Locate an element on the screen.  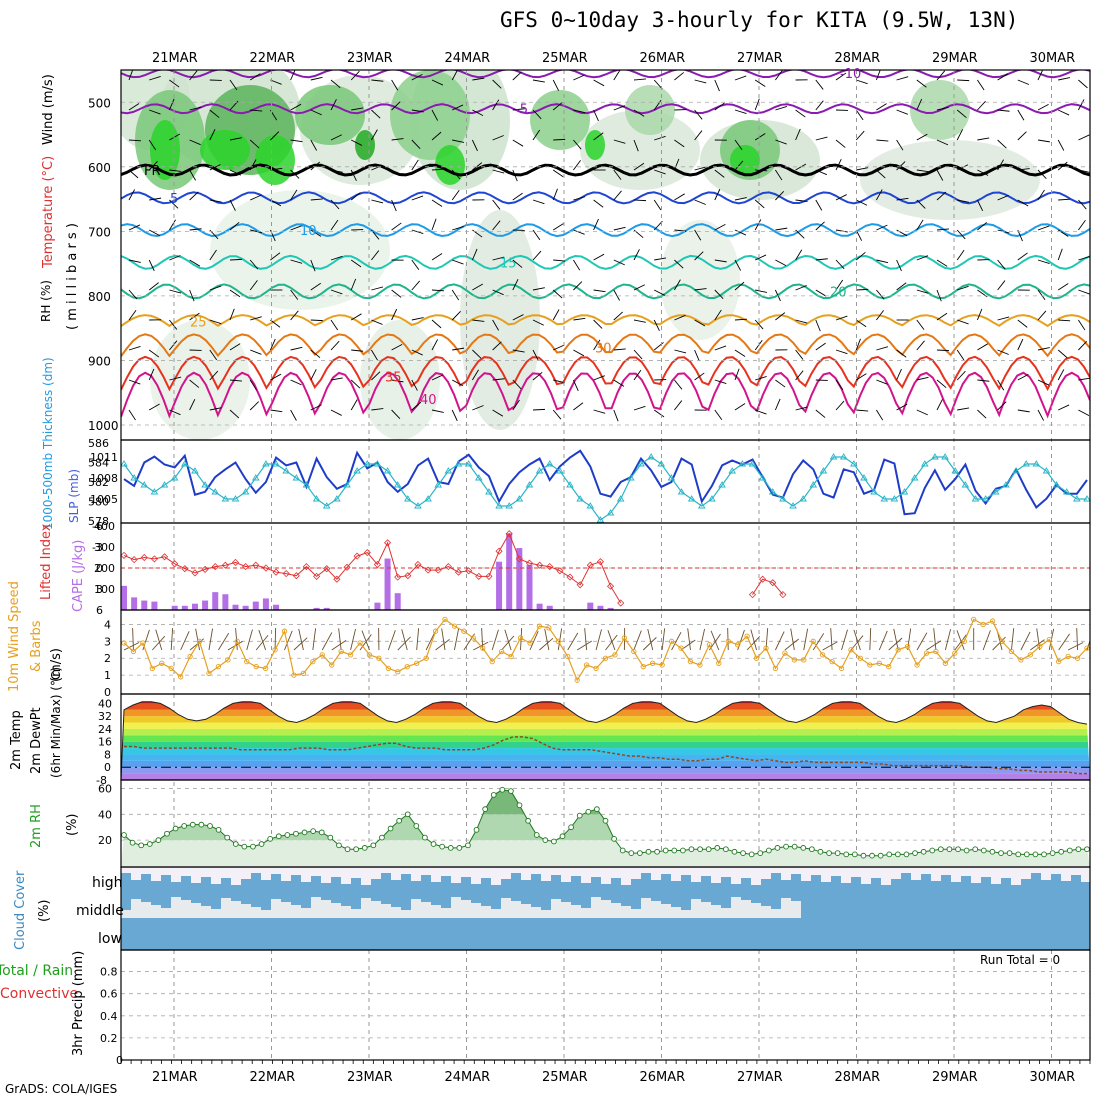
thickness-tick: 586 is located at coordinates (98, 443).